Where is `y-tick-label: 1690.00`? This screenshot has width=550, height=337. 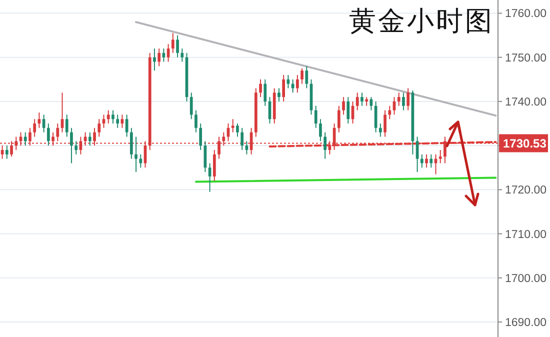
y-tick-label: 1690.00 is located at coordinates (526, 323).